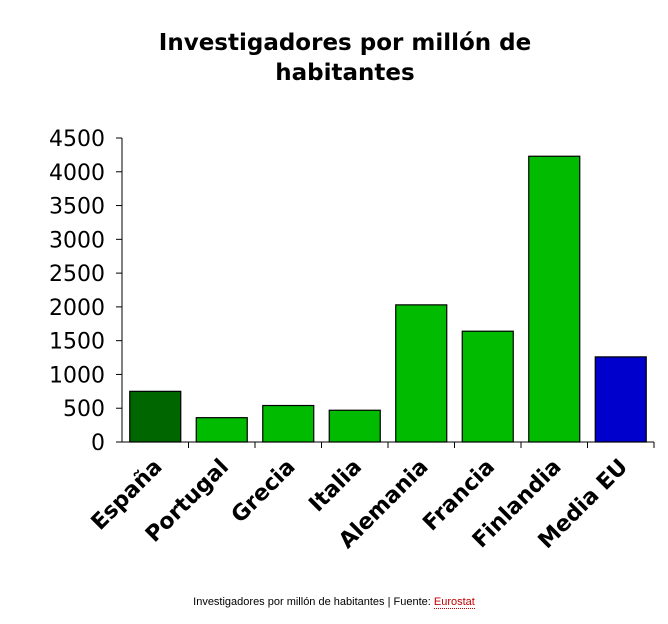 Image resolution: width=668 pixels, height=624 pixels. What do you see at coordinates (345, 43) in the screenshot?
I see `chart-title-line-1: Investigadores por millón de` at bounding box center [345, 43].